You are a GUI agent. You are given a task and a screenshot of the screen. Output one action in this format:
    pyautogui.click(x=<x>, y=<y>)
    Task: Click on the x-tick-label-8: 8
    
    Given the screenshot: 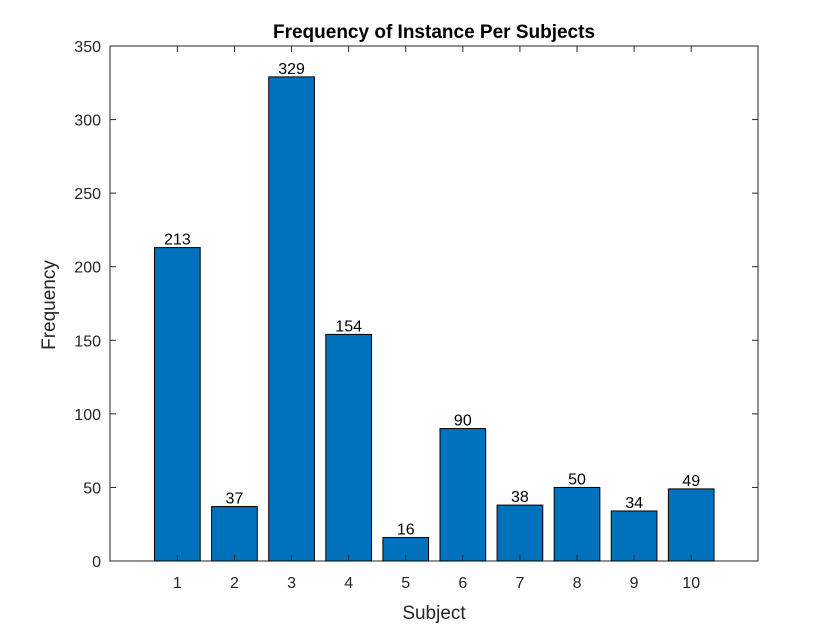 What is the action you would take?
    pyautogui.click(x=577, y=583)
    